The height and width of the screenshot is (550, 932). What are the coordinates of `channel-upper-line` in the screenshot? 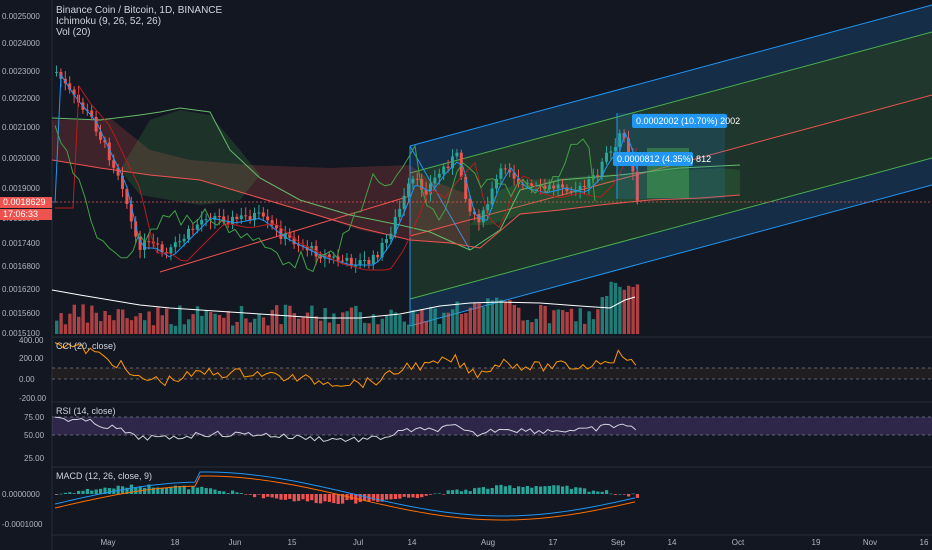 It's located at (670, 102).